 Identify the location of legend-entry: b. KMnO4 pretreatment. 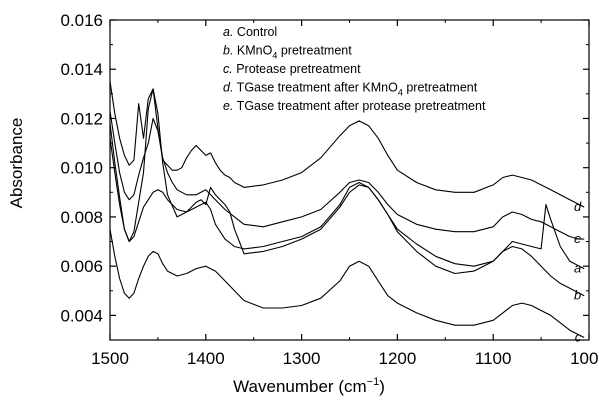
(287, 52).